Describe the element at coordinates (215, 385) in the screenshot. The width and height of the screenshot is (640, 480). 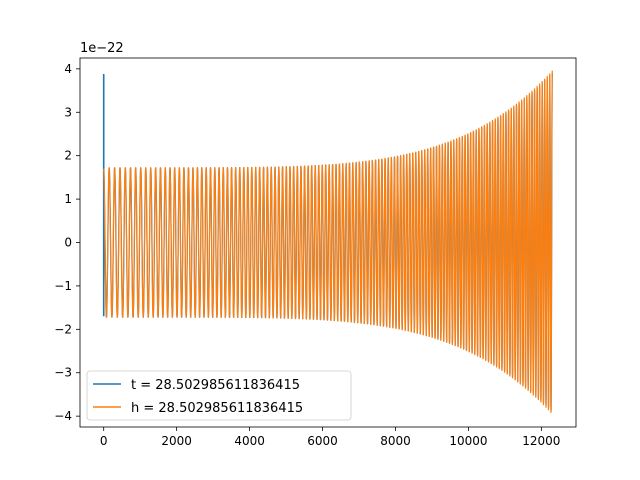
I see `legend-label-t: t = 28.502985611836415` at that location.